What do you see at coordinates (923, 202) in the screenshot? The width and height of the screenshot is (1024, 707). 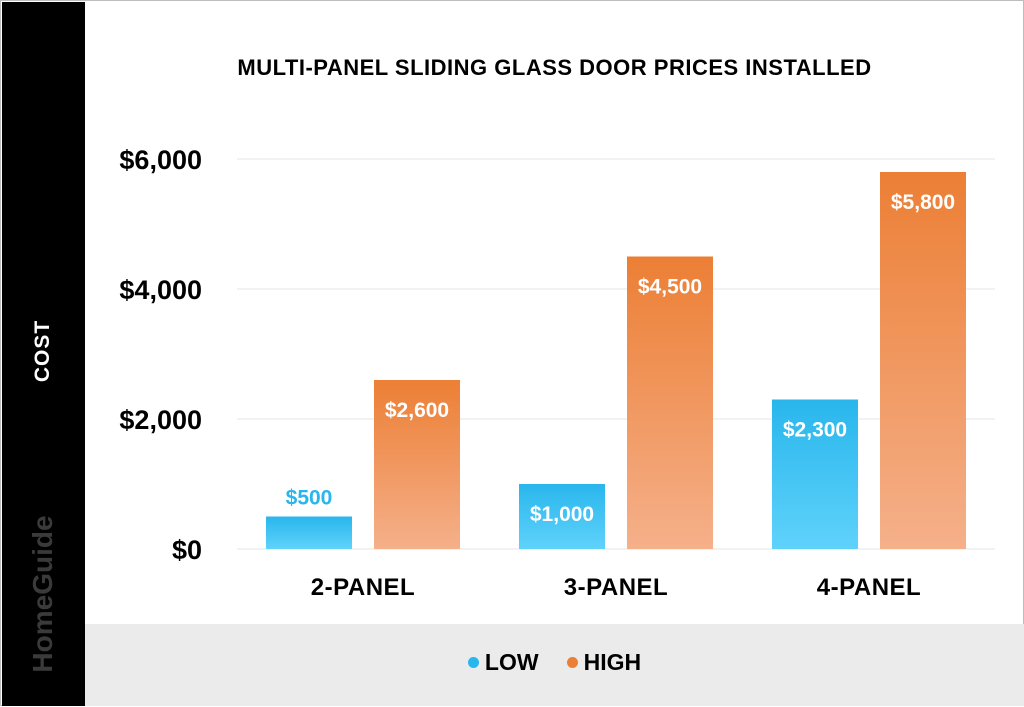 I see `data-label: $5,800` at bounding box center [923, 202].